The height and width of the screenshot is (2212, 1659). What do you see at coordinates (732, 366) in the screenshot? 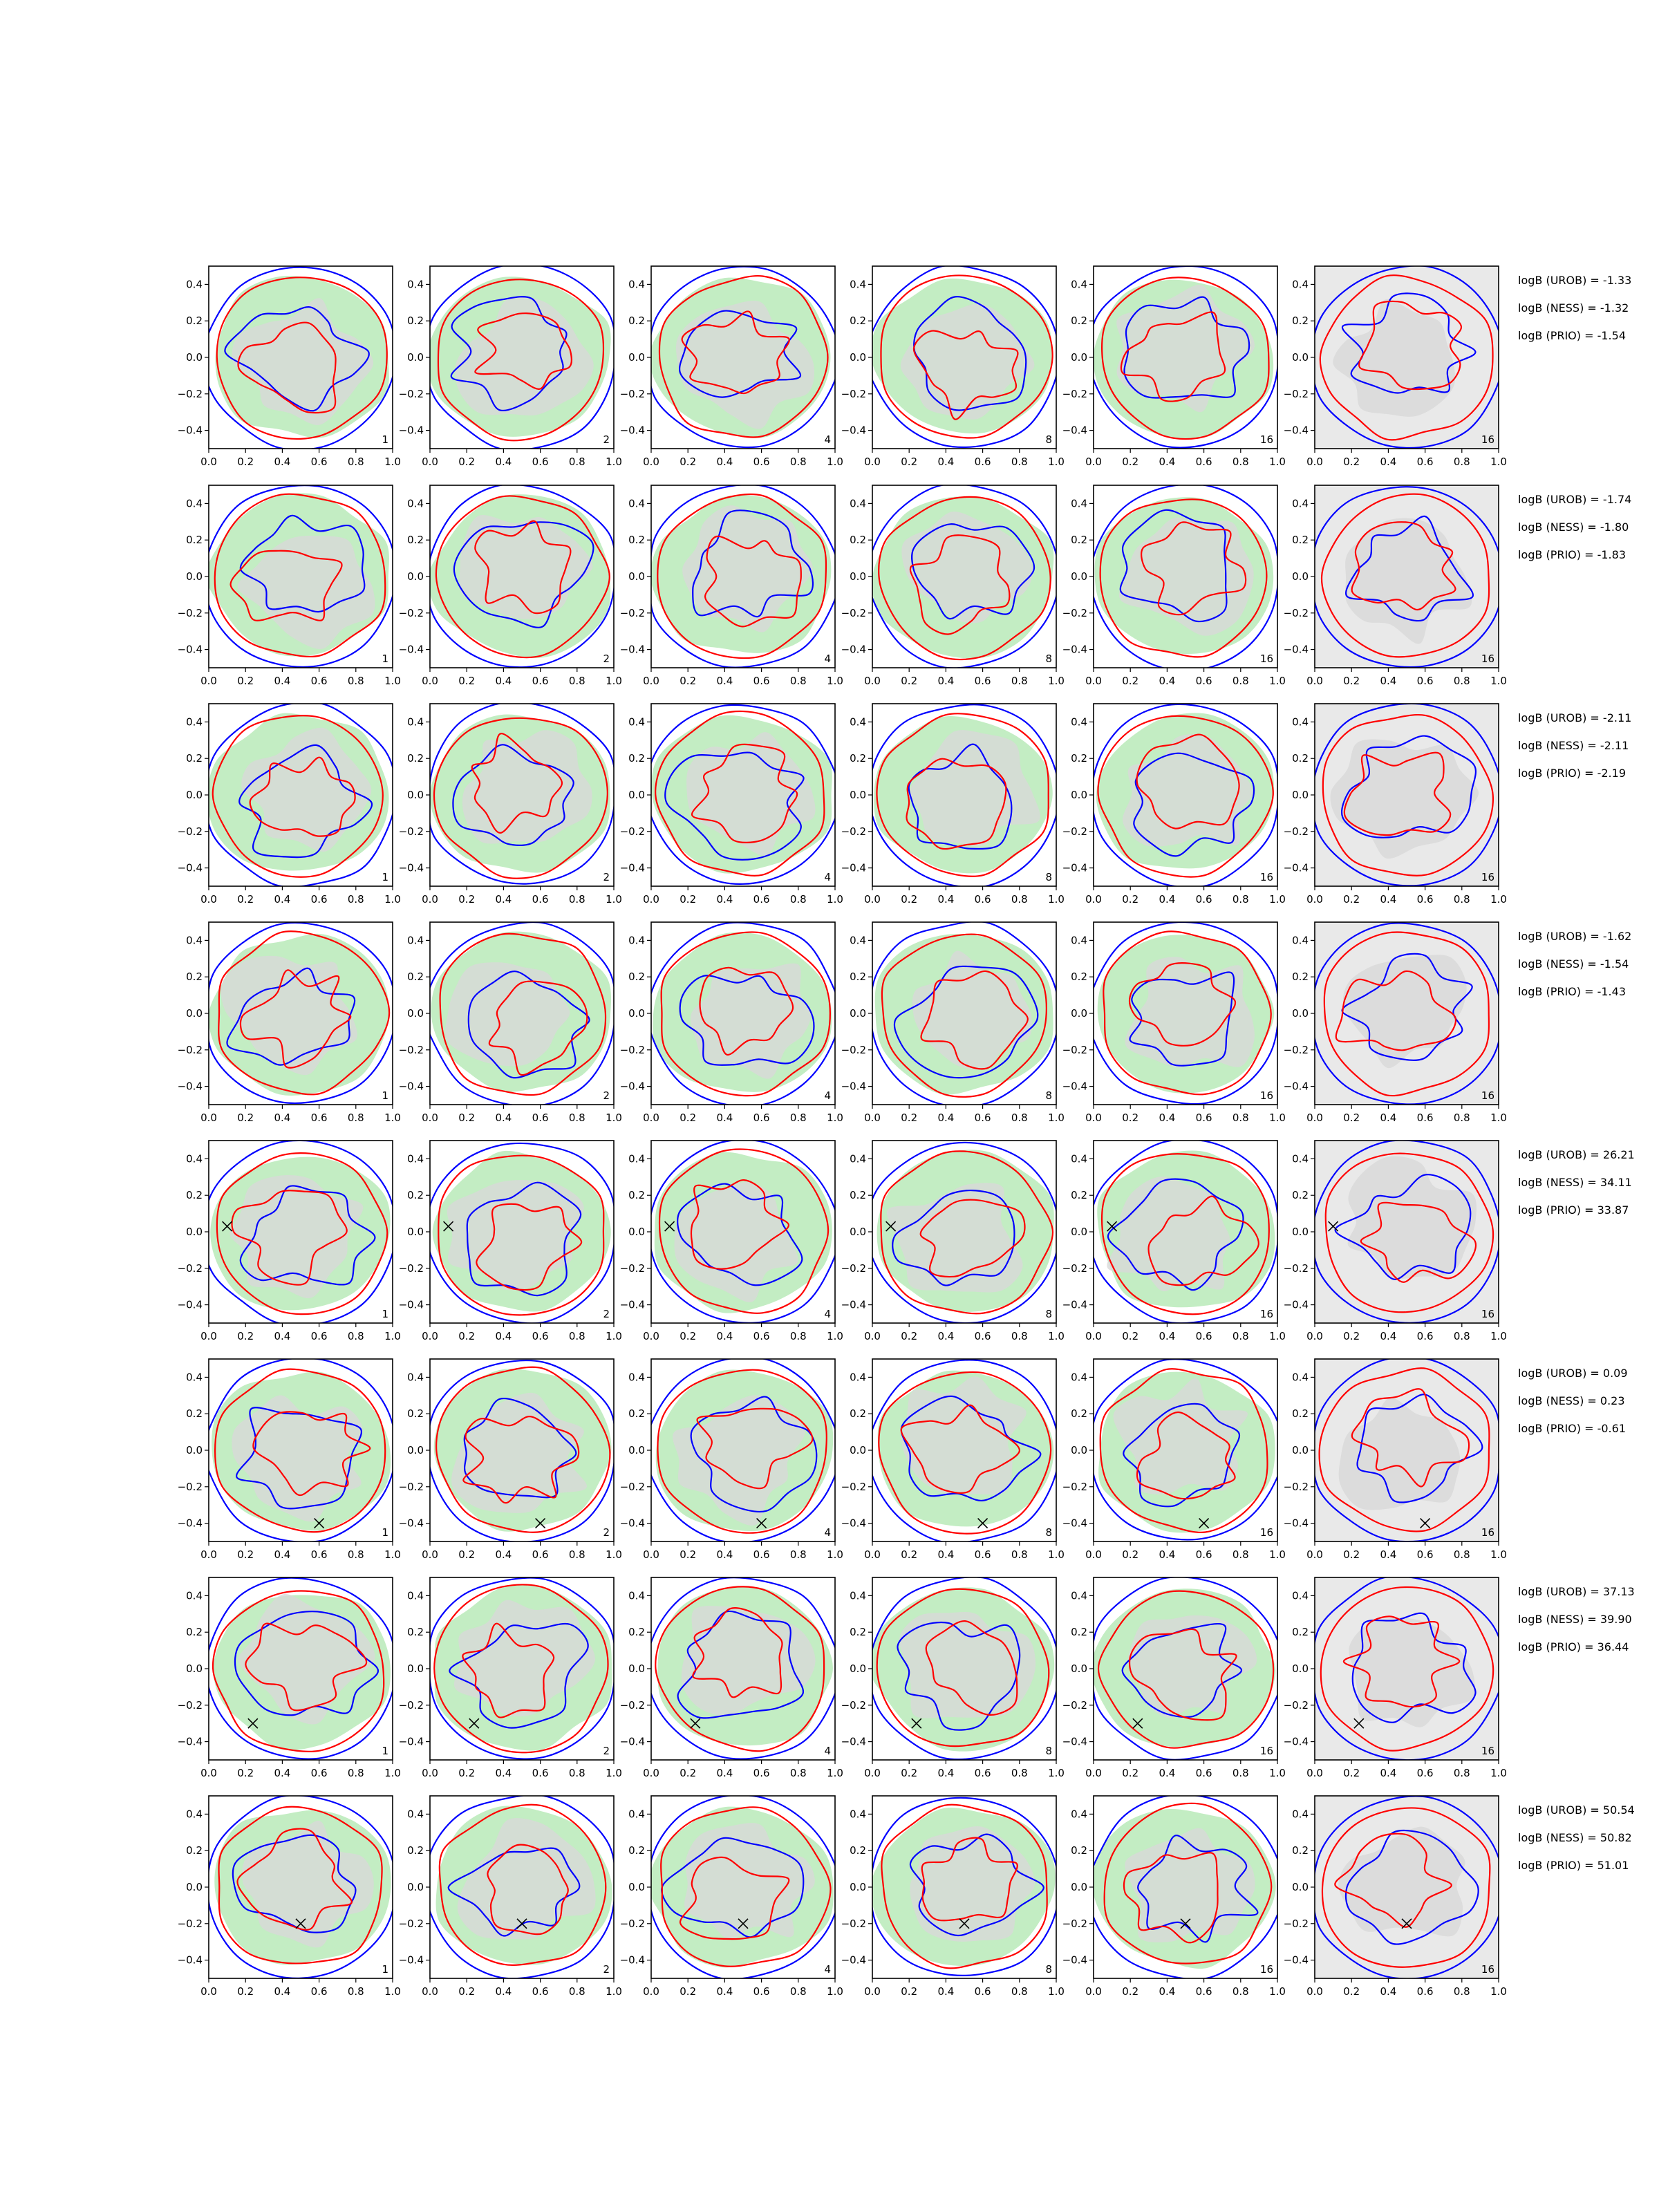
I see `panel-r1-c3: 0.0 0.2 0.4 0.6 0.8 1.0 0.4 0.2 0.0 −0.2 −0.4 4` at bounding box center [732, 366].